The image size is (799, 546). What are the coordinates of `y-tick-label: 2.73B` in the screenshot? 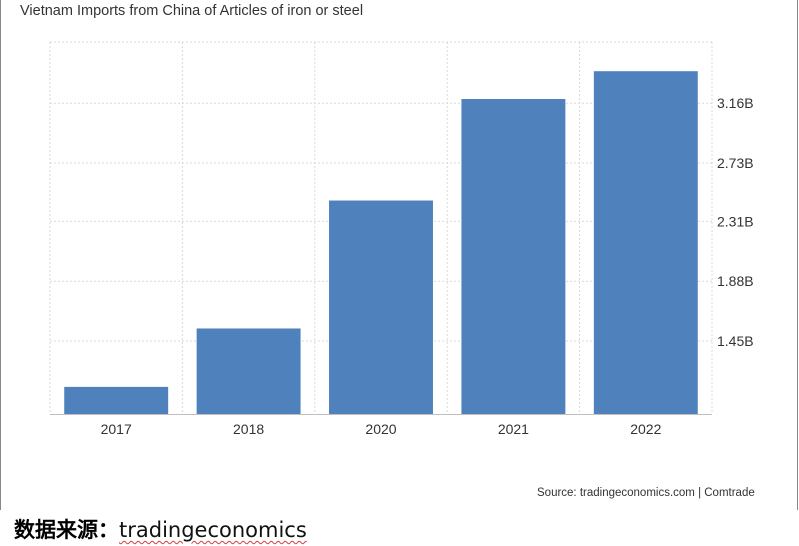 It's located at (735, 163).